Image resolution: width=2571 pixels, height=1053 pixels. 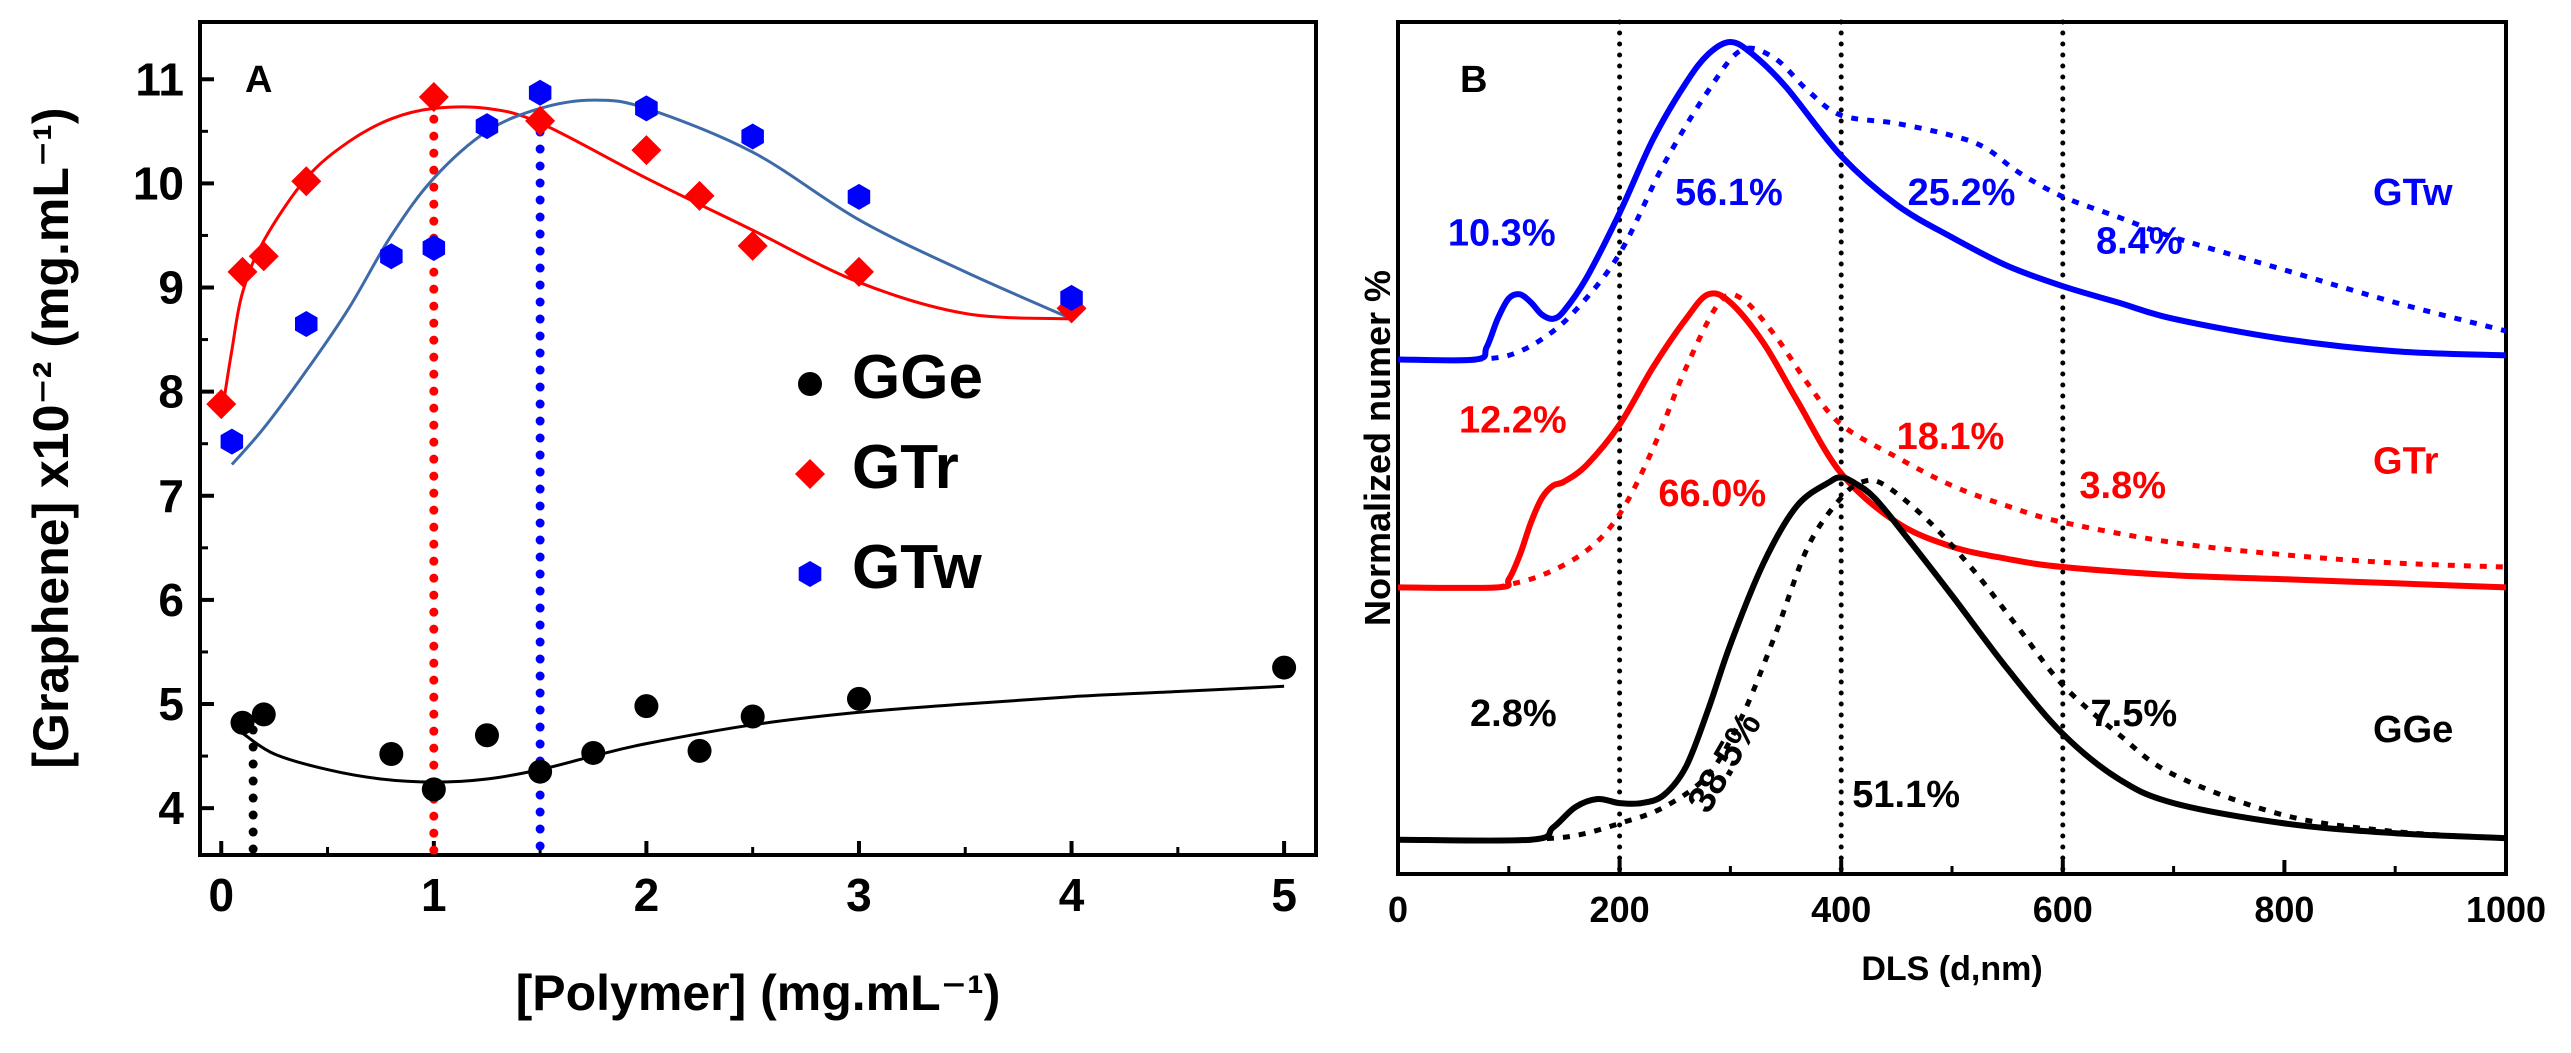 What do you see at coordinates (1712, 494) in the screenshot?
I see `annotation-label: 66.0%` at bounding box center [1712, 494].